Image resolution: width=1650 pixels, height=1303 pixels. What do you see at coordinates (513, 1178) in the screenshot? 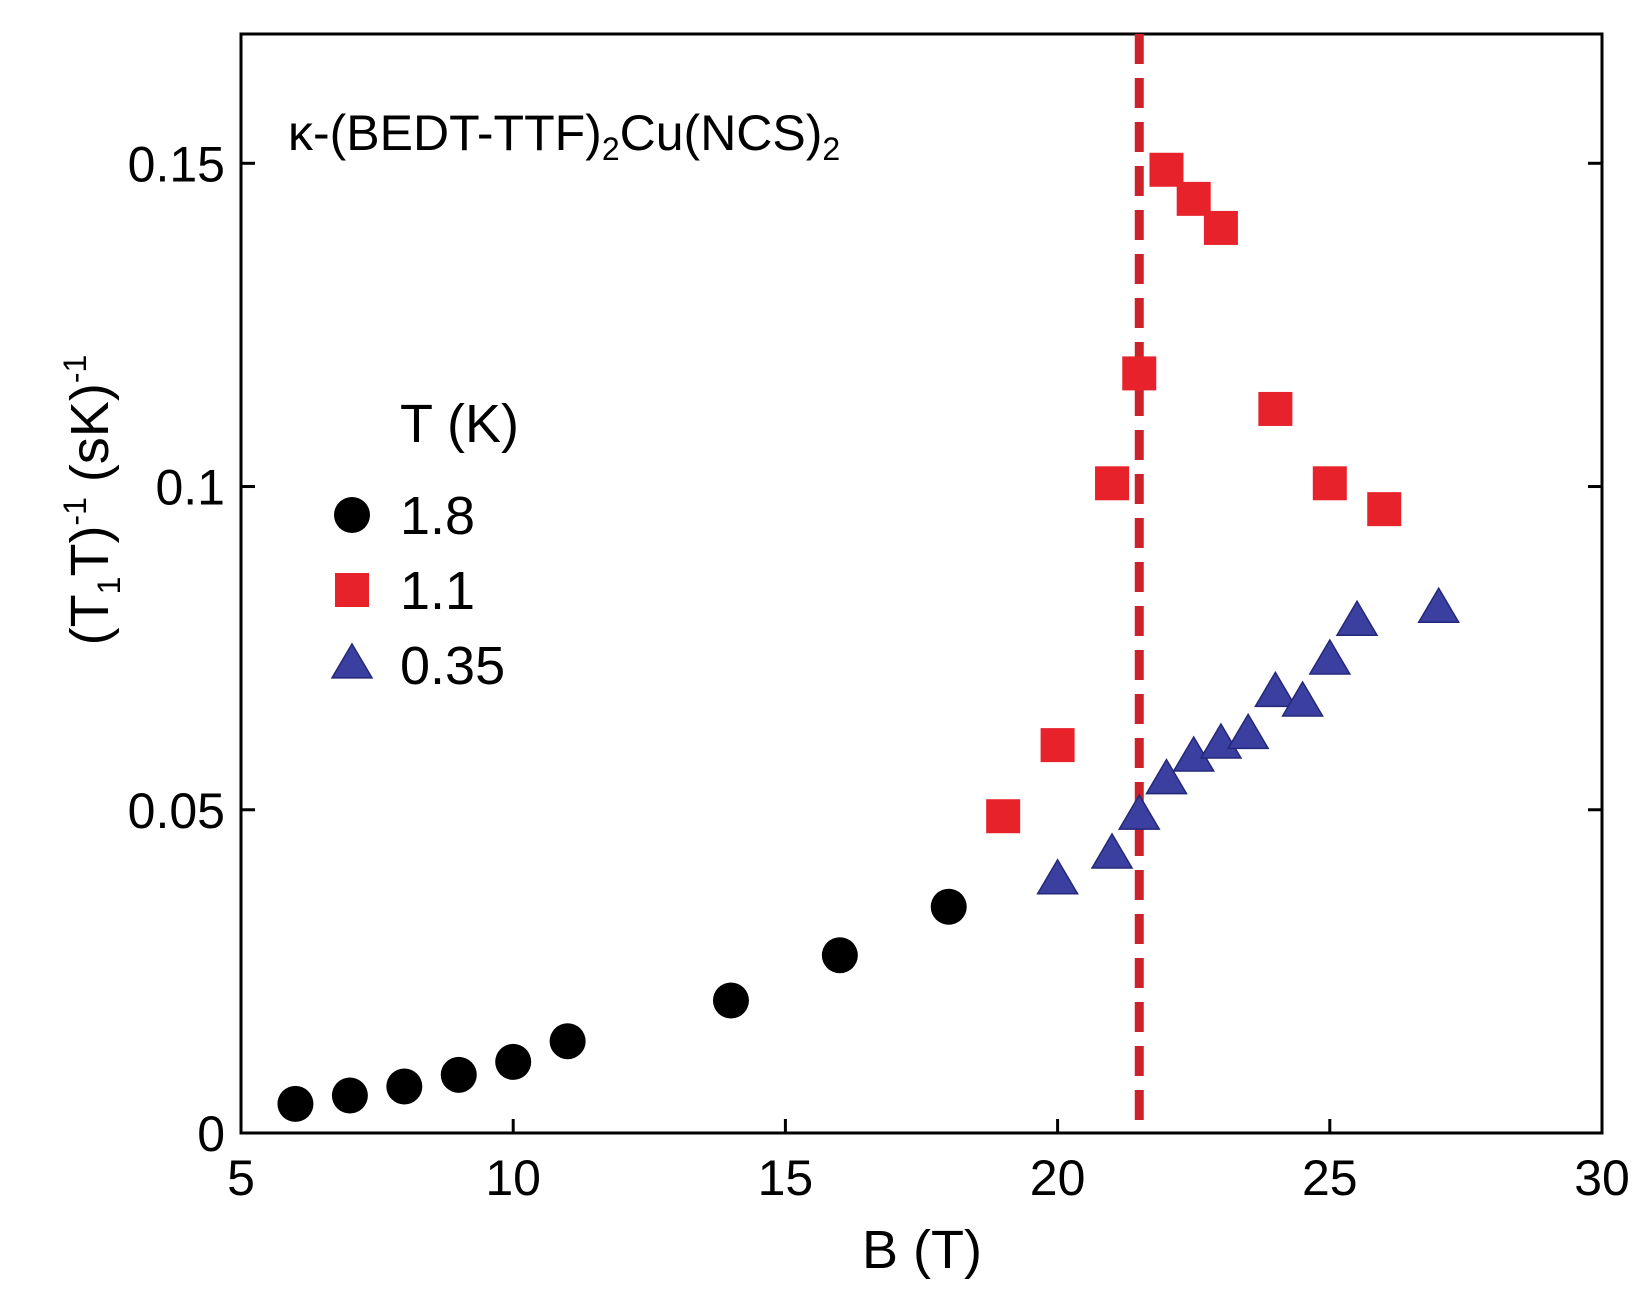
I see `x-tick-label: 10` at bounding box center [513, 1178].